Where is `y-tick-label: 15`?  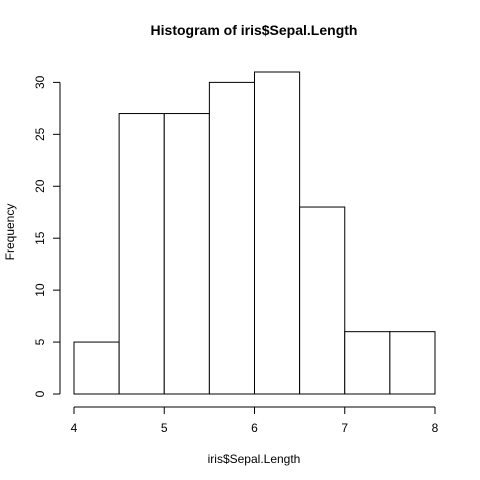
y-tick-label: 15 is located at coordinates (40, 238).